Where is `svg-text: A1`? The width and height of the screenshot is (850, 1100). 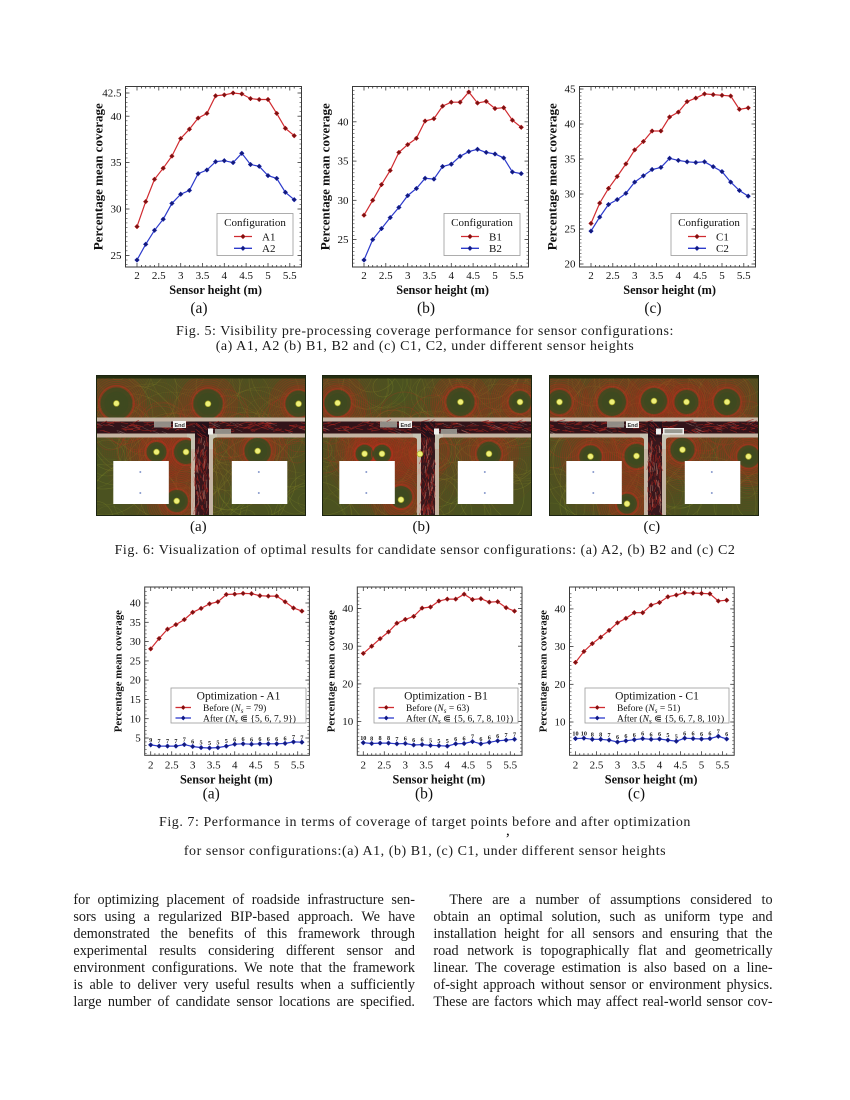
svg-text: A1 is located at coordinates (268, 237).